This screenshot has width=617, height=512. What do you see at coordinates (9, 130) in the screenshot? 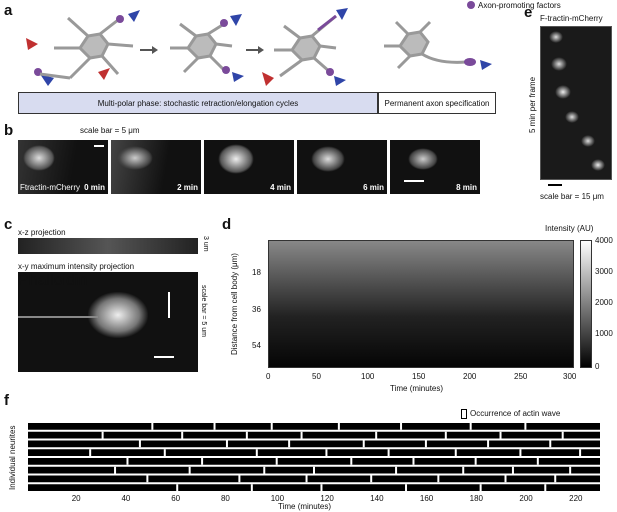
I see `panel-b-label: b` at bounding box center [9, 130].